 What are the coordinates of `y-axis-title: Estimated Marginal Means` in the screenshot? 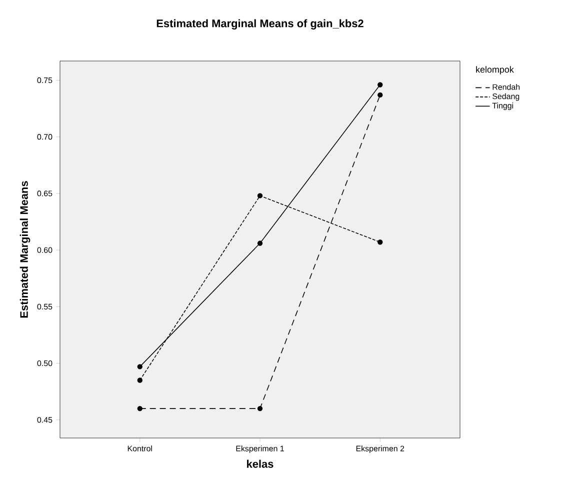 It's located at (25, 249).